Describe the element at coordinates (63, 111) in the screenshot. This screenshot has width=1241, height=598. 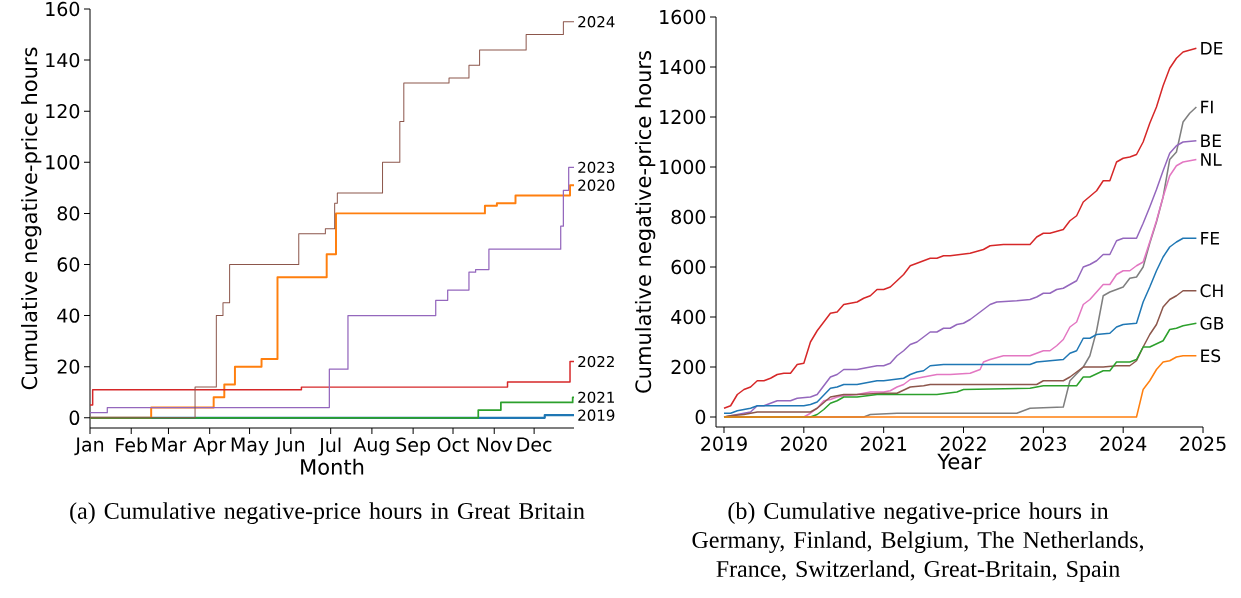
I see `y-tick-label: 120` at that location.